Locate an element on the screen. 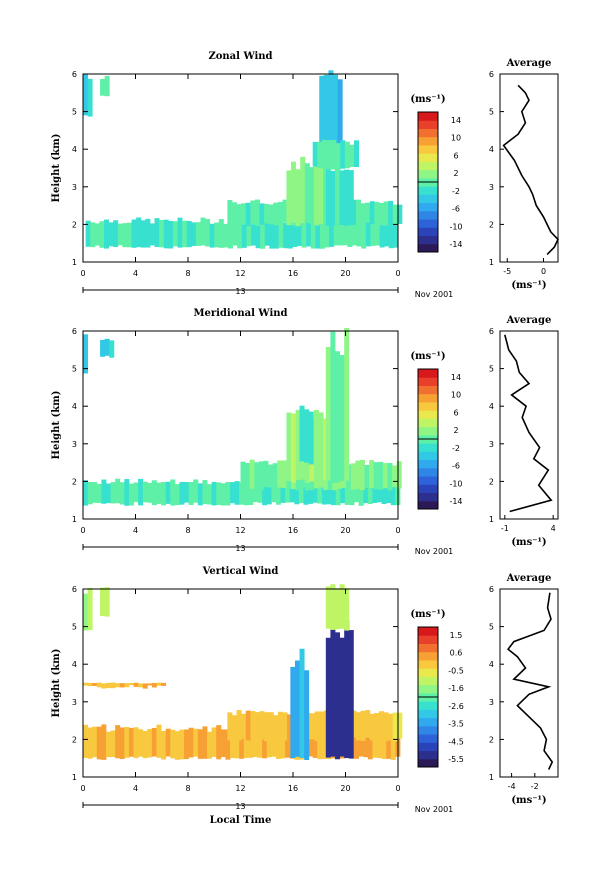 This screenshot has width=610, height=873. average-y-tick-label: 2 is located at coordinates (491, 739).